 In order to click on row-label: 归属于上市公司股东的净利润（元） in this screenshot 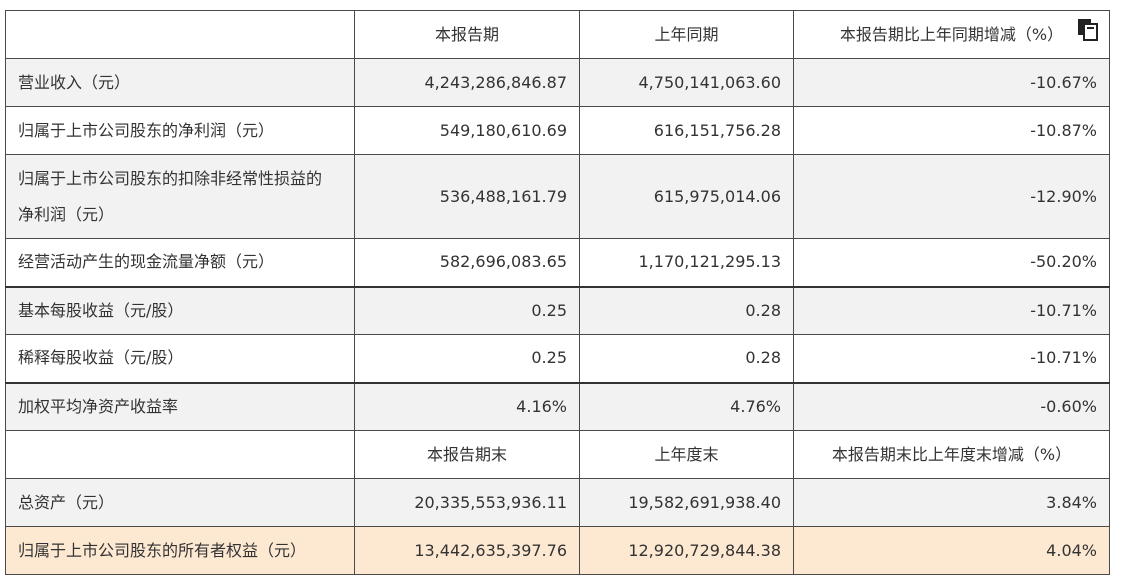, I will do `click(180, 130)`.